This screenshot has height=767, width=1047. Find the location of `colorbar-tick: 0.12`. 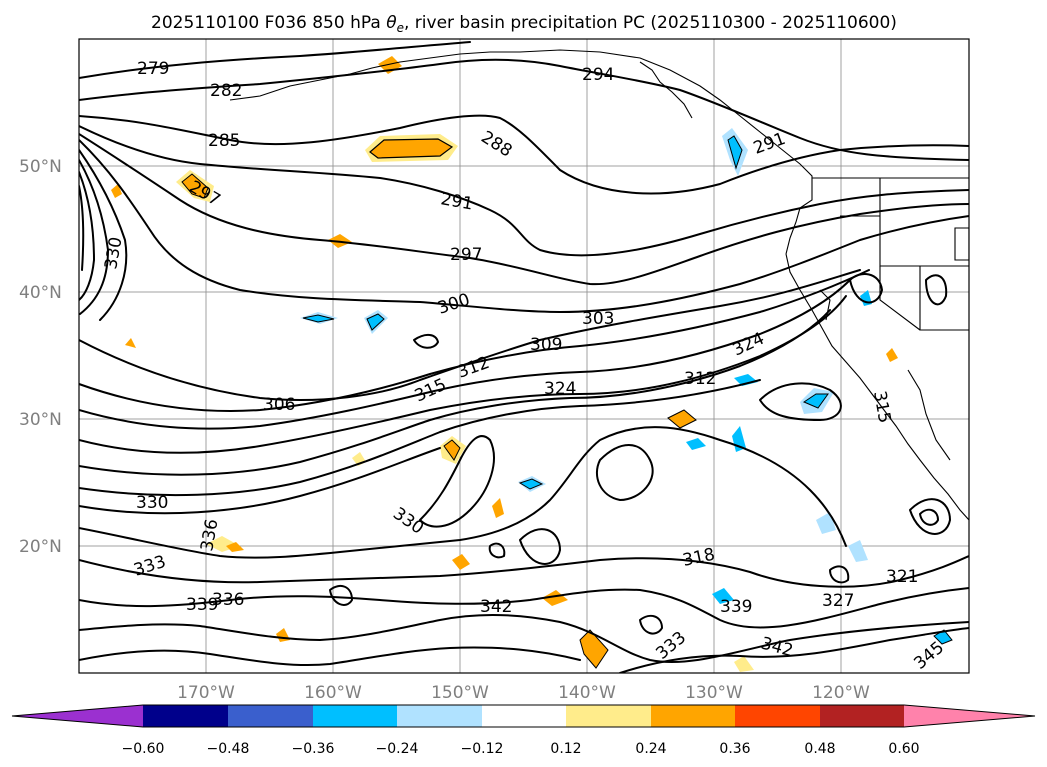

colorbar-tick: 0.12 is located at coordinates (565, 749).